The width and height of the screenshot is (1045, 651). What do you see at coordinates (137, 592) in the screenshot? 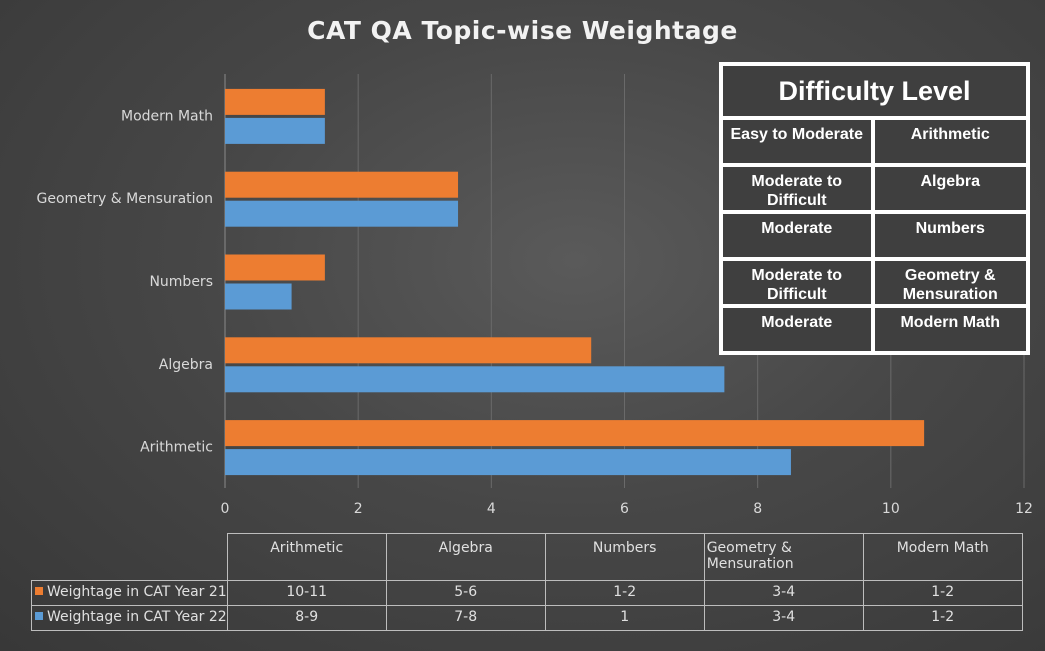
I see `legend-label: Weightage in CAT Year 21` at bounding box center [137, 592].